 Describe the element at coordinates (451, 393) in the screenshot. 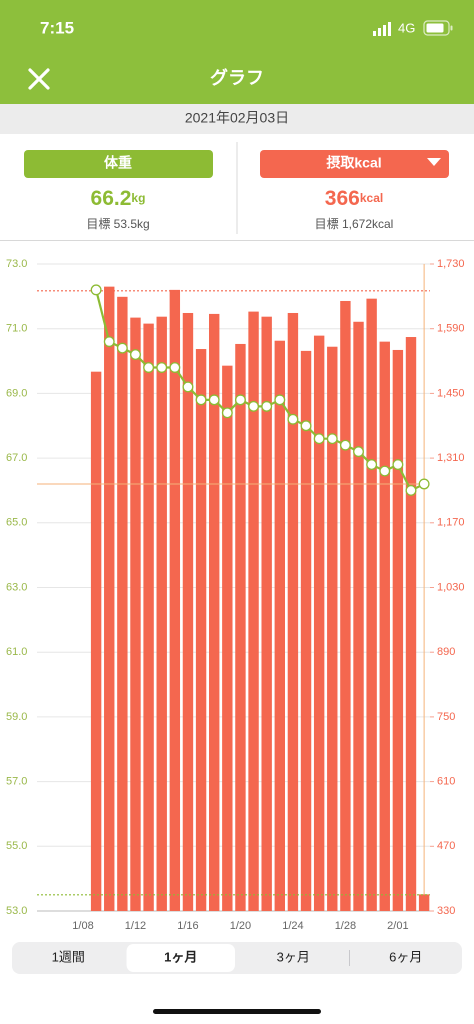

I see `y2-tick-label: 1,450` at that location.